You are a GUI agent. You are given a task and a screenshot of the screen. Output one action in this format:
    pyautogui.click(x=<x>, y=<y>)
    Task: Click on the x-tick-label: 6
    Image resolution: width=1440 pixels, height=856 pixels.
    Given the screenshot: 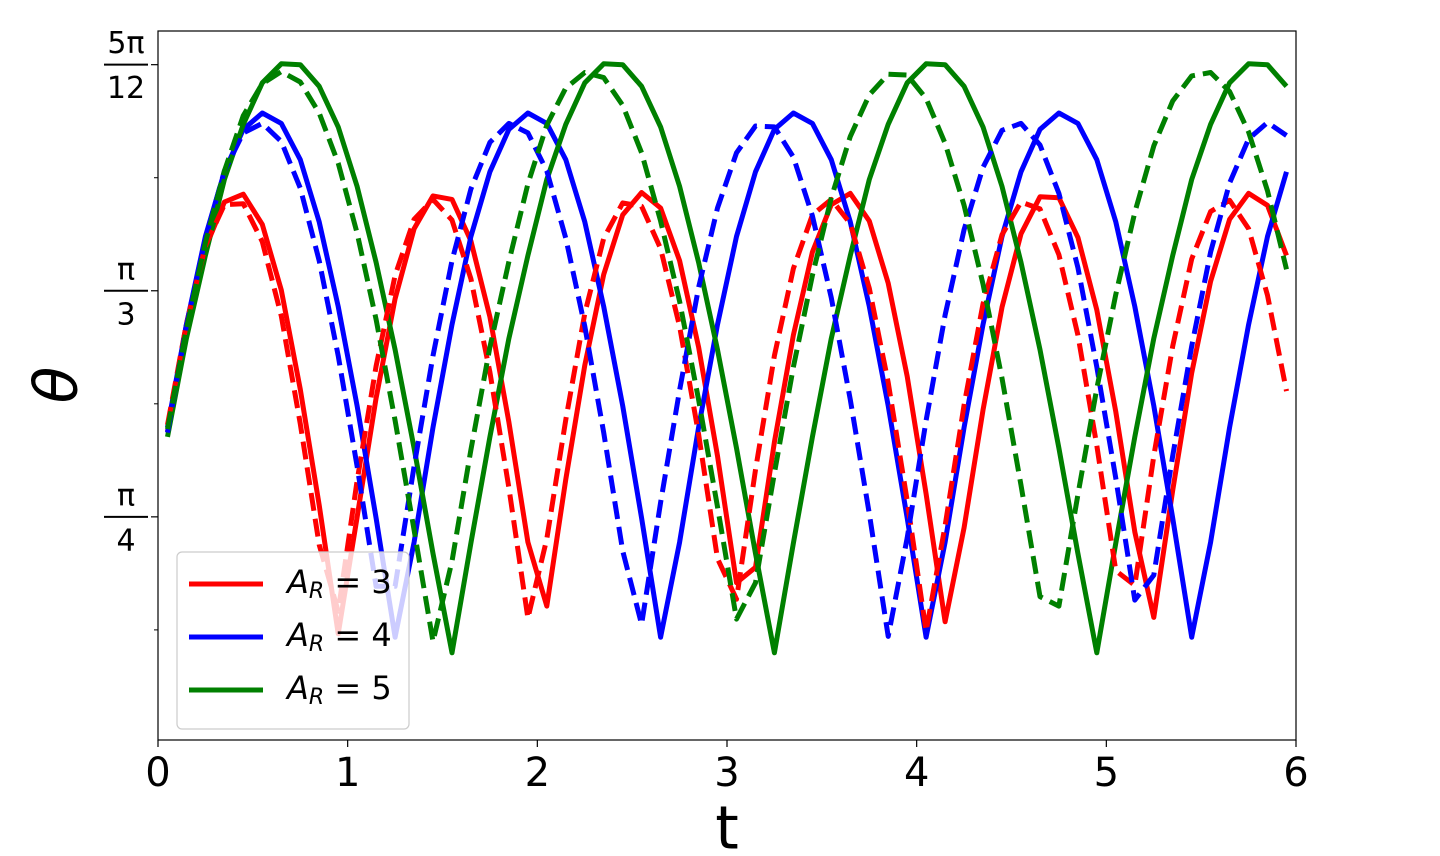 What is the action you would take?
    pyautogui.click(x=1295, y=773)
    